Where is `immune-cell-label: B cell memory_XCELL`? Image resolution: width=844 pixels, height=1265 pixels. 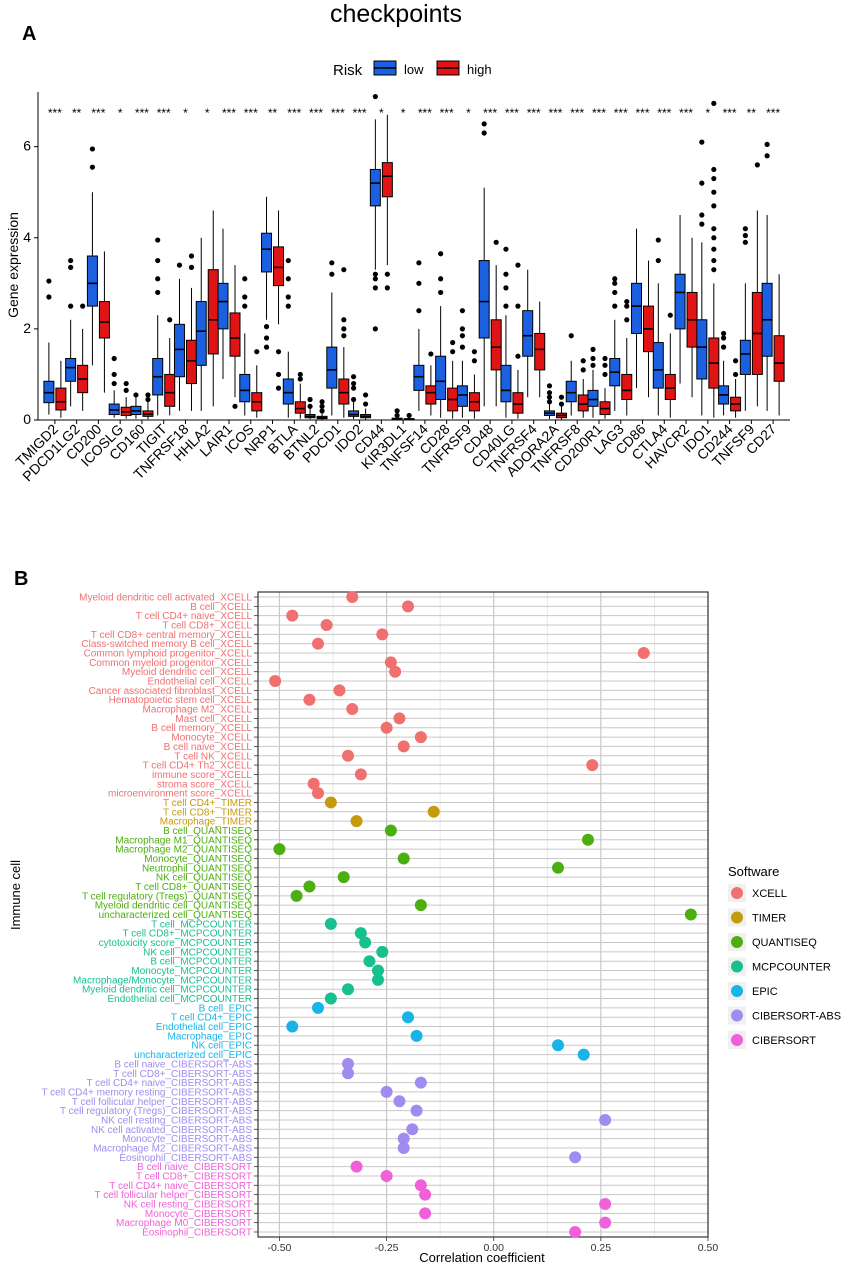
immune-cell-label: B cell memory_XCELL is located at coordinates (201, 728).